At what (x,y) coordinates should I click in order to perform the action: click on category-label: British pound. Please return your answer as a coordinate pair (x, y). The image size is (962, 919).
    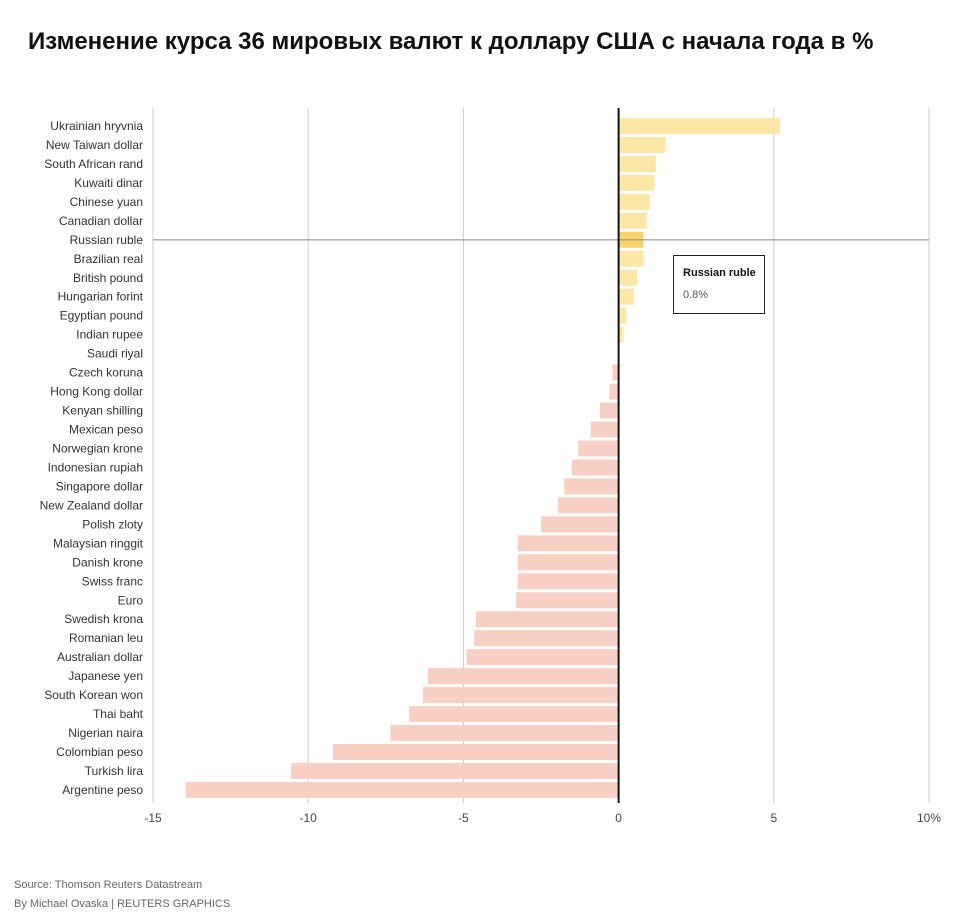
    Looking at the image, I should click on (108, 278).